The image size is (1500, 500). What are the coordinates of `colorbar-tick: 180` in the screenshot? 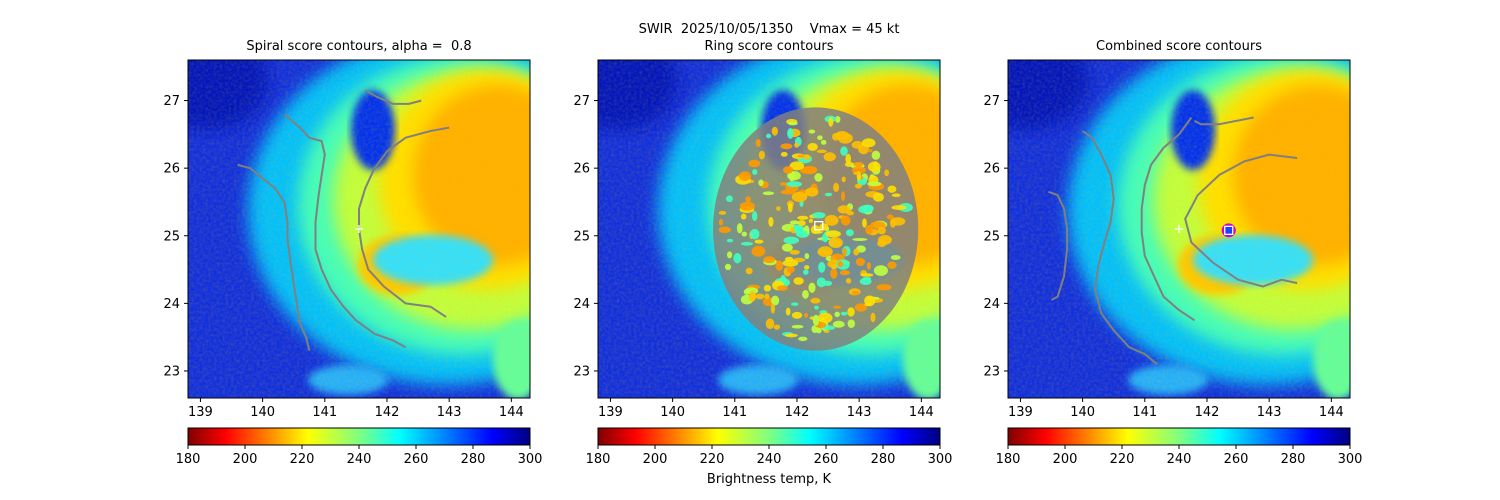 It's located at (188, 456).